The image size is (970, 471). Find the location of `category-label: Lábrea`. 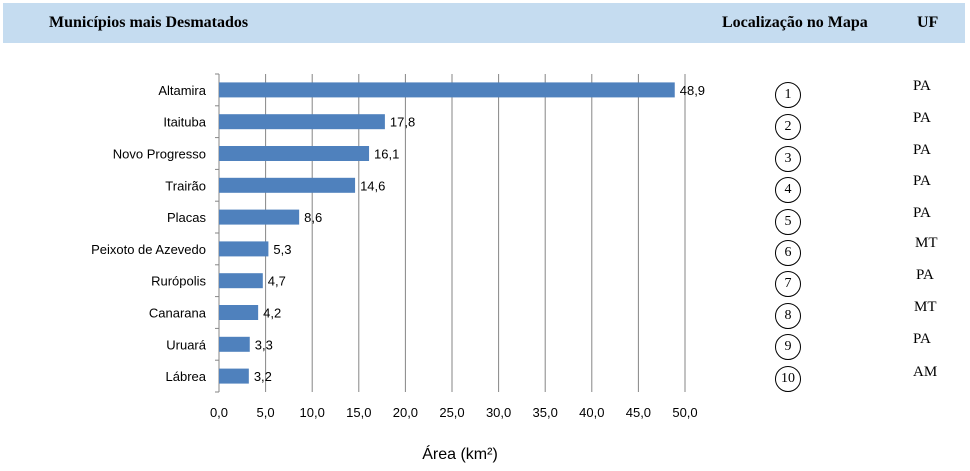

category-label: Lábrea is located at coordinates (186, 376).